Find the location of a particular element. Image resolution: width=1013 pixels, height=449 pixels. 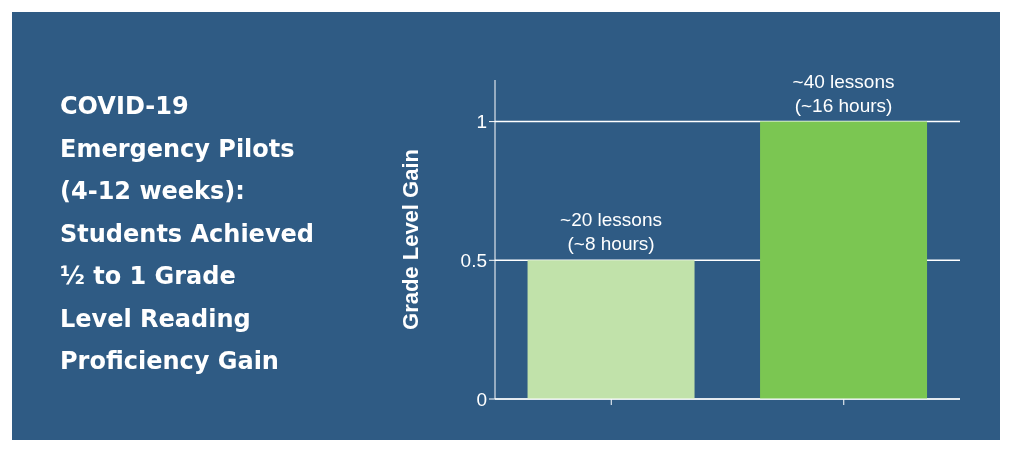

data-label: ~40 lessons (~16 hours) is located at coordinates (843, 93).